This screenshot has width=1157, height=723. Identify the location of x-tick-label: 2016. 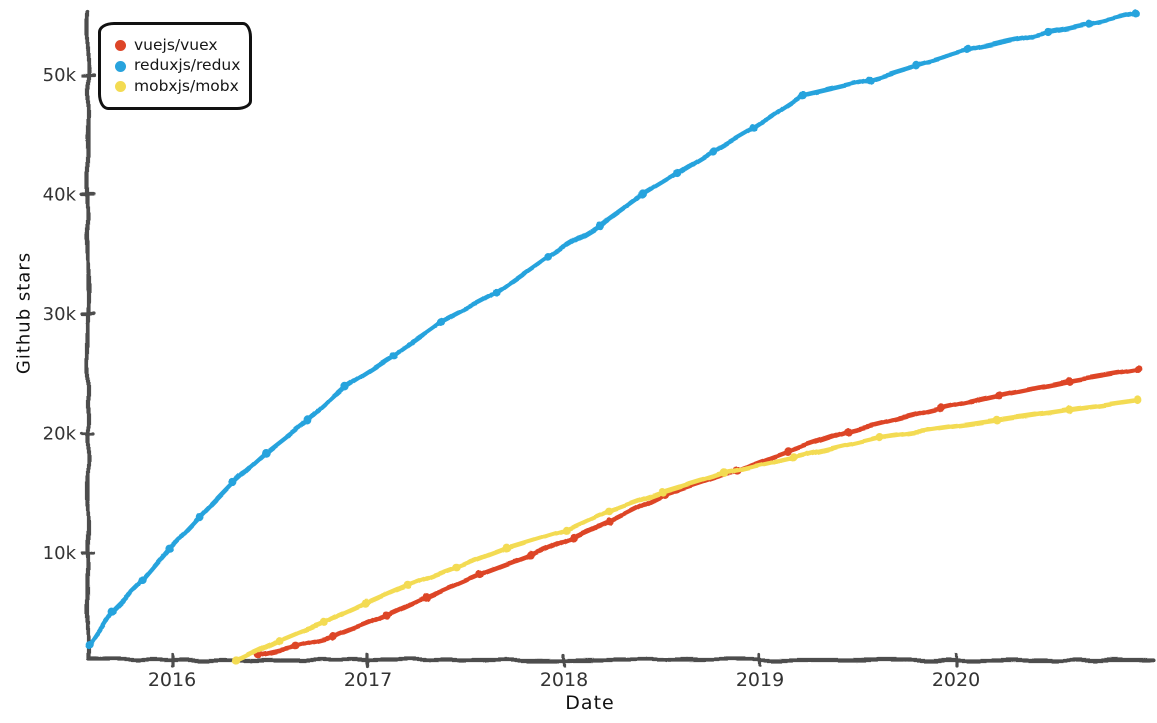
(172, 680).